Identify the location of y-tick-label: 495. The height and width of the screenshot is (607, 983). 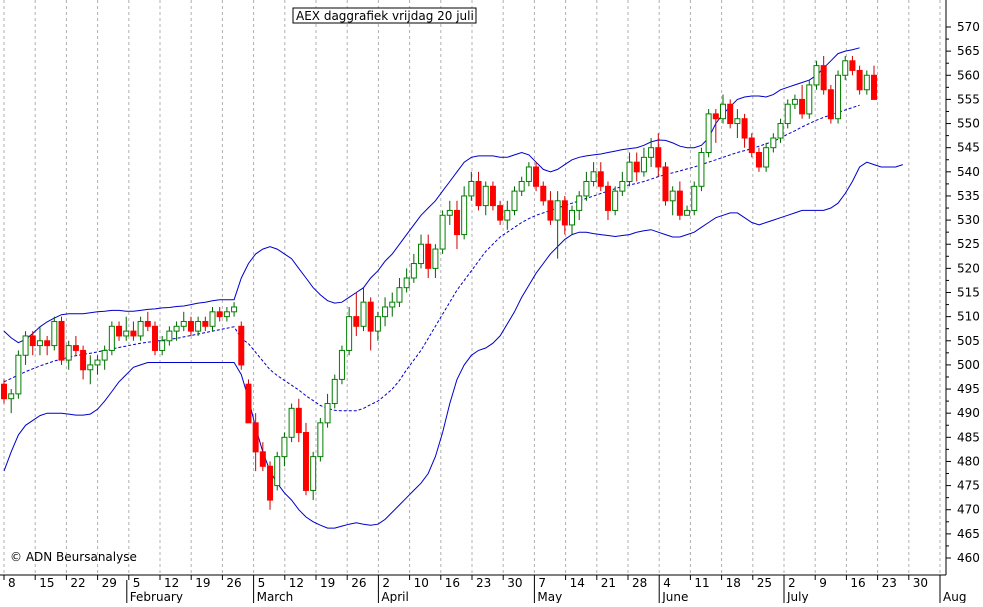
(968, 389).